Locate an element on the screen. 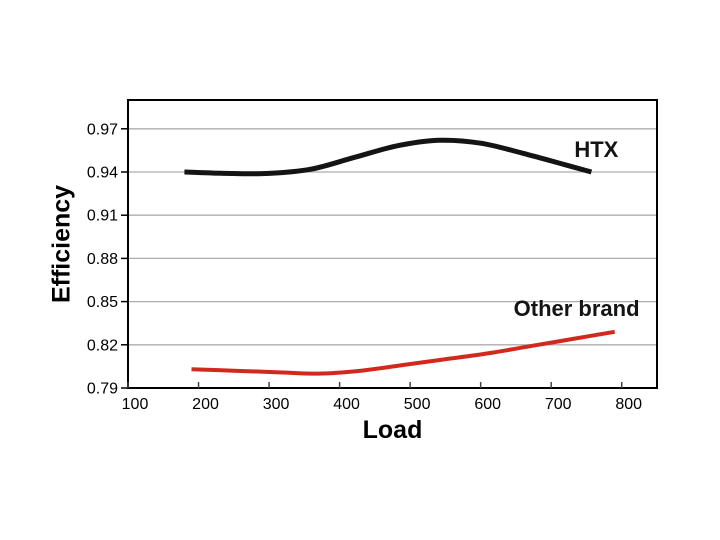  x-tick-label: 500 is located at coordinates (417, 404).